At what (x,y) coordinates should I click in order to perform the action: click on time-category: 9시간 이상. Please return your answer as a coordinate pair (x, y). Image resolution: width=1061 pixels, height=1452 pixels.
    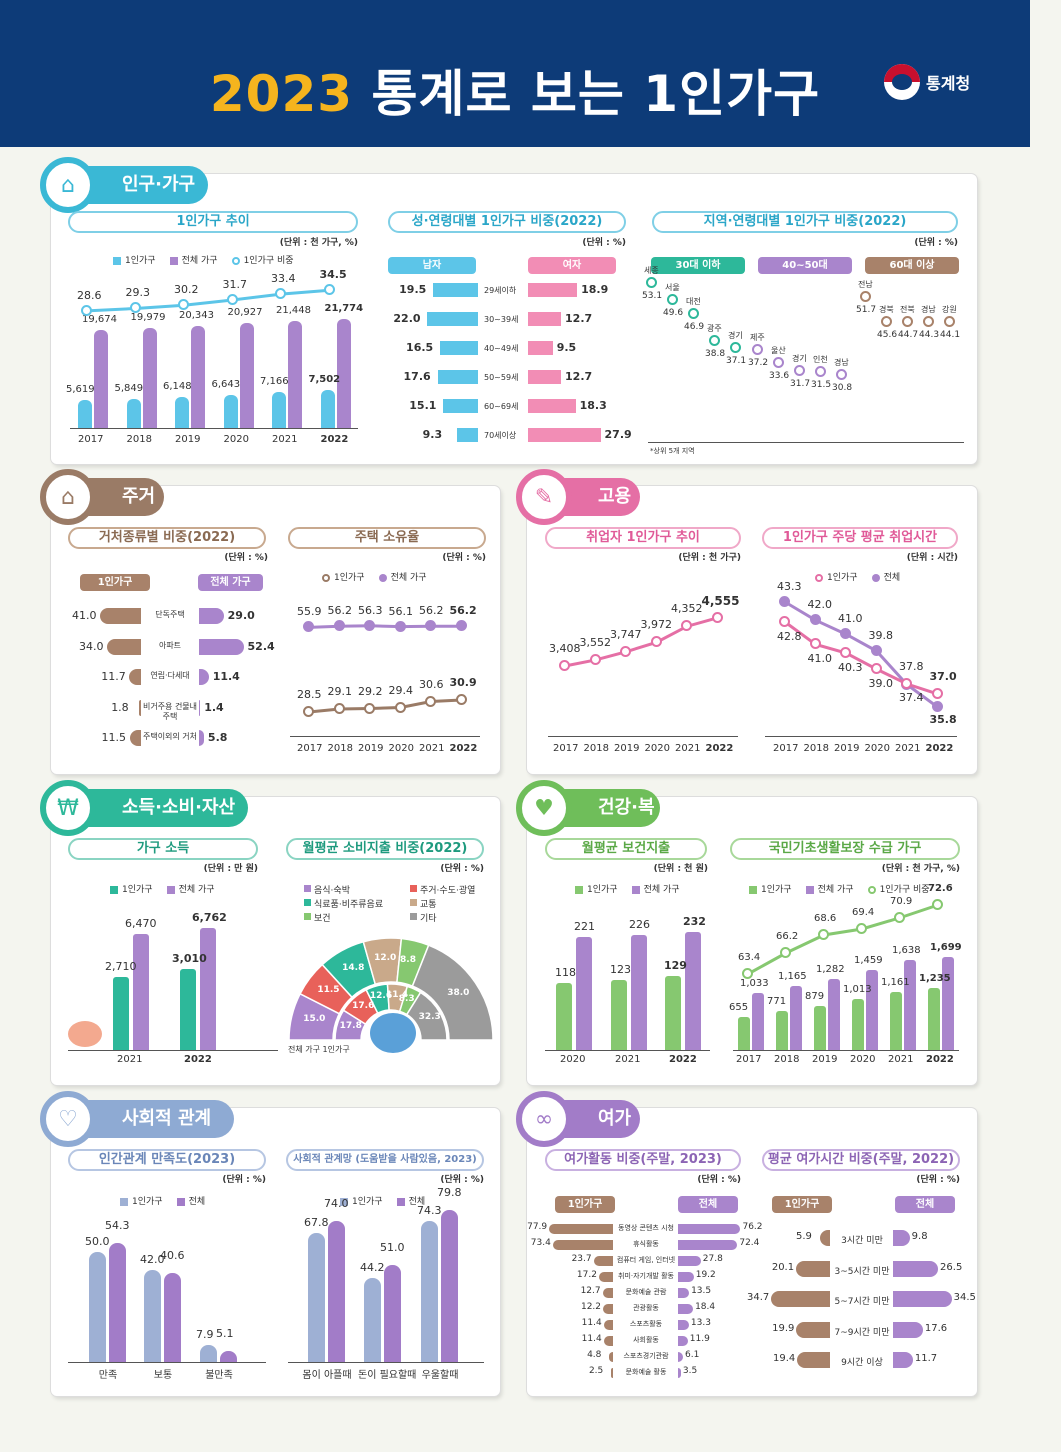
    Looking at the image, I should click on (862, 1363).